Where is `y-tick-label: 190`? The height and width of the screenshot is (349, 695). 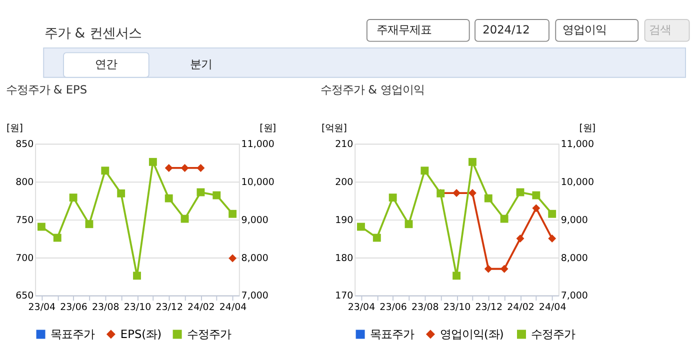 y-tick-label: 190 is located at coordinates (344, 220).